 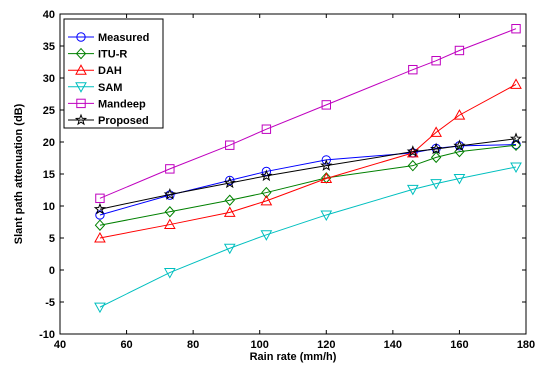 I want to click on y-tick-label: 0, so click(x=52, y=271).